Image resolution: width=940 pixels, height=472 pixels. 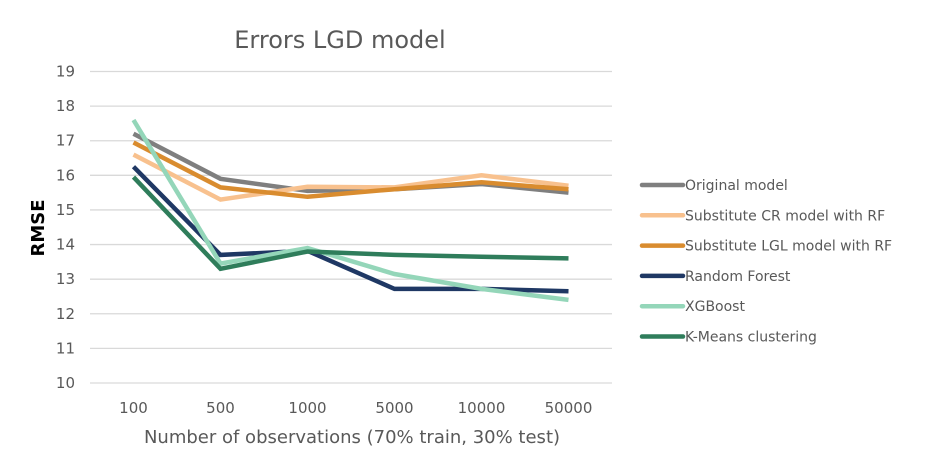 What do you see at coordinates (65, 383) in the screenshot?
I see `y-tick-label: 10` at bounding box center [65, 383].